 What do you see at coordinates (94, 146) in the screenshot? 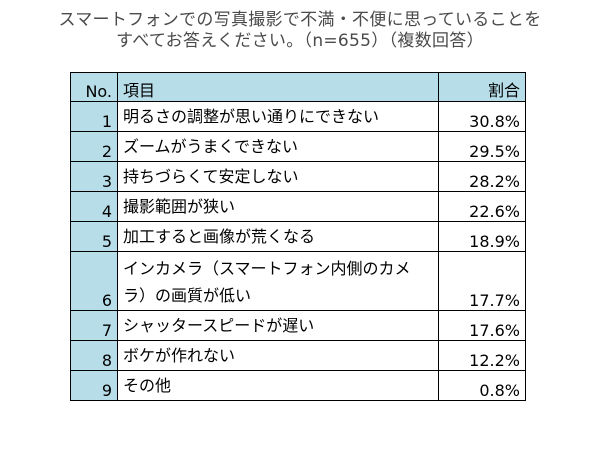
I see `row-number: 2` at bounding box center [94, 146].